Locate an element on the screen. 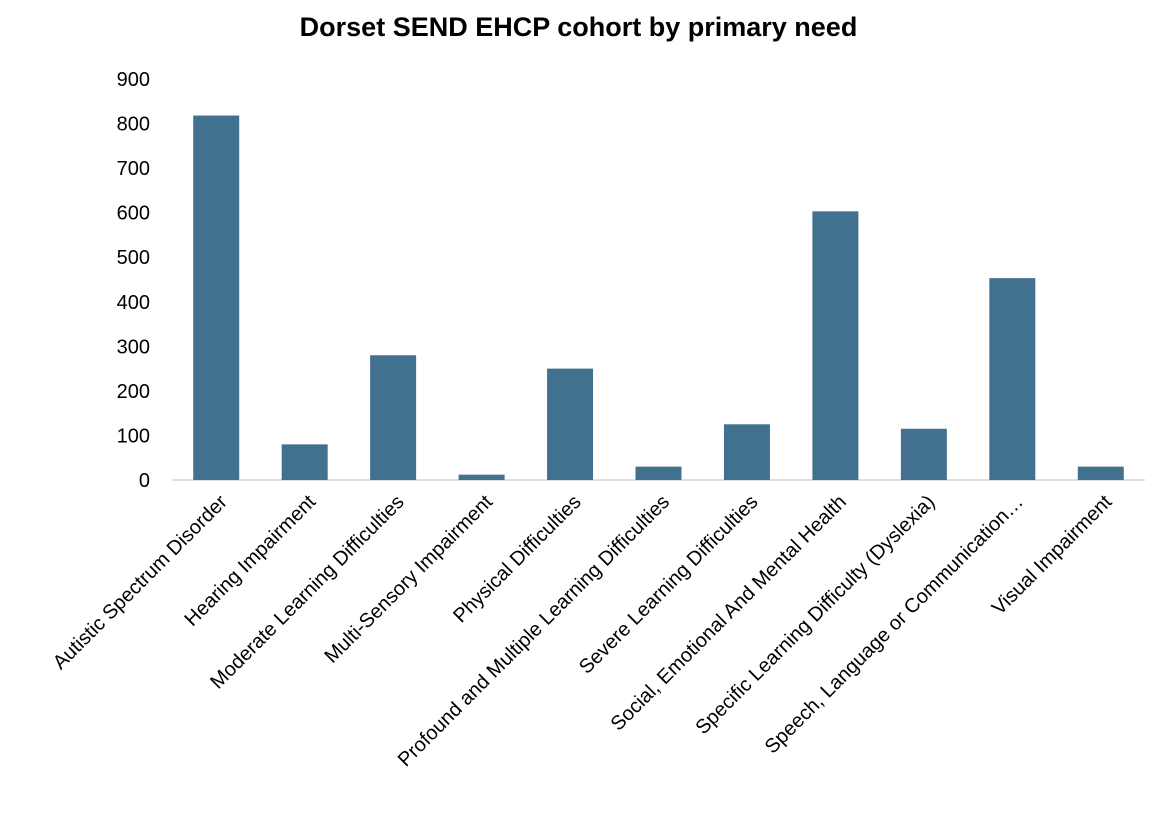 The width and height of the screenshot is (1157, 825). y-tick-label: 0 is located at coordinates (144, 481).